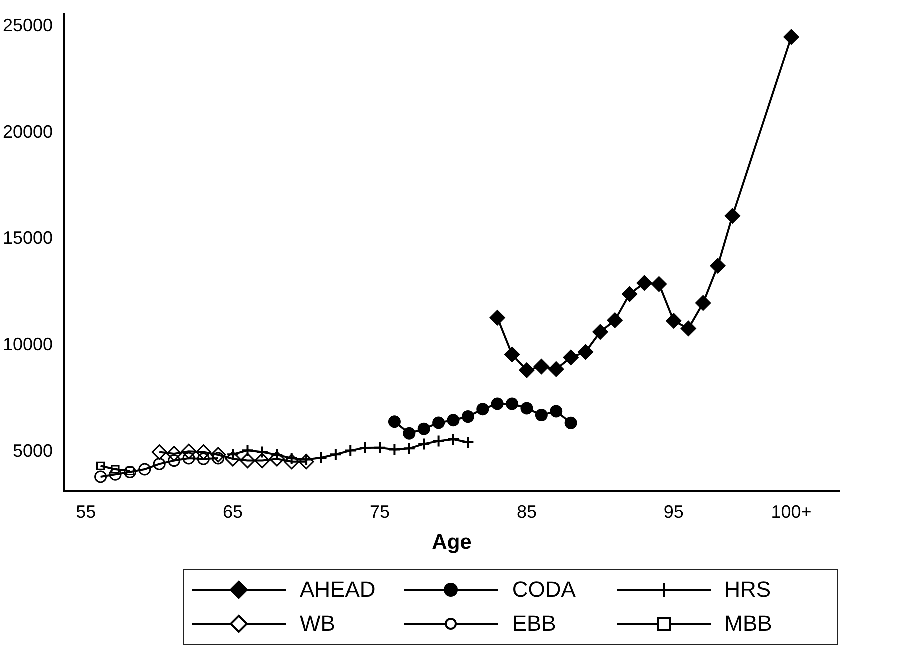  Describe the element at coordinates (28, 344) in the screenshot. I see `y-tick-label: 10000` at that location.